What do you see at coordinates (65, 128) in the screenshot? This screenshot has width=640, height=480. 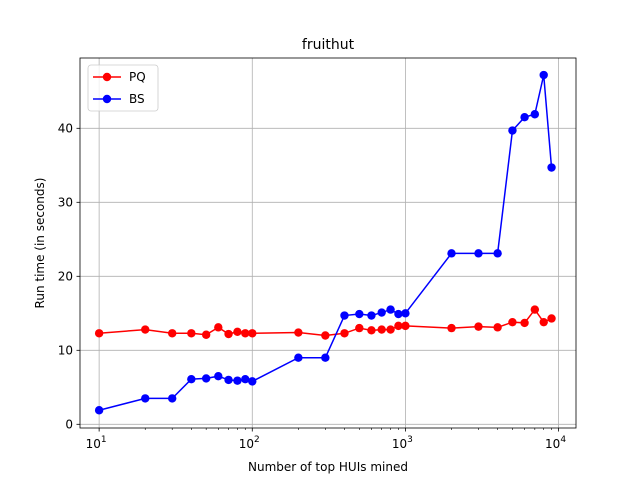 I see `y-tick-label: 40` at bounding box center [65, 128].